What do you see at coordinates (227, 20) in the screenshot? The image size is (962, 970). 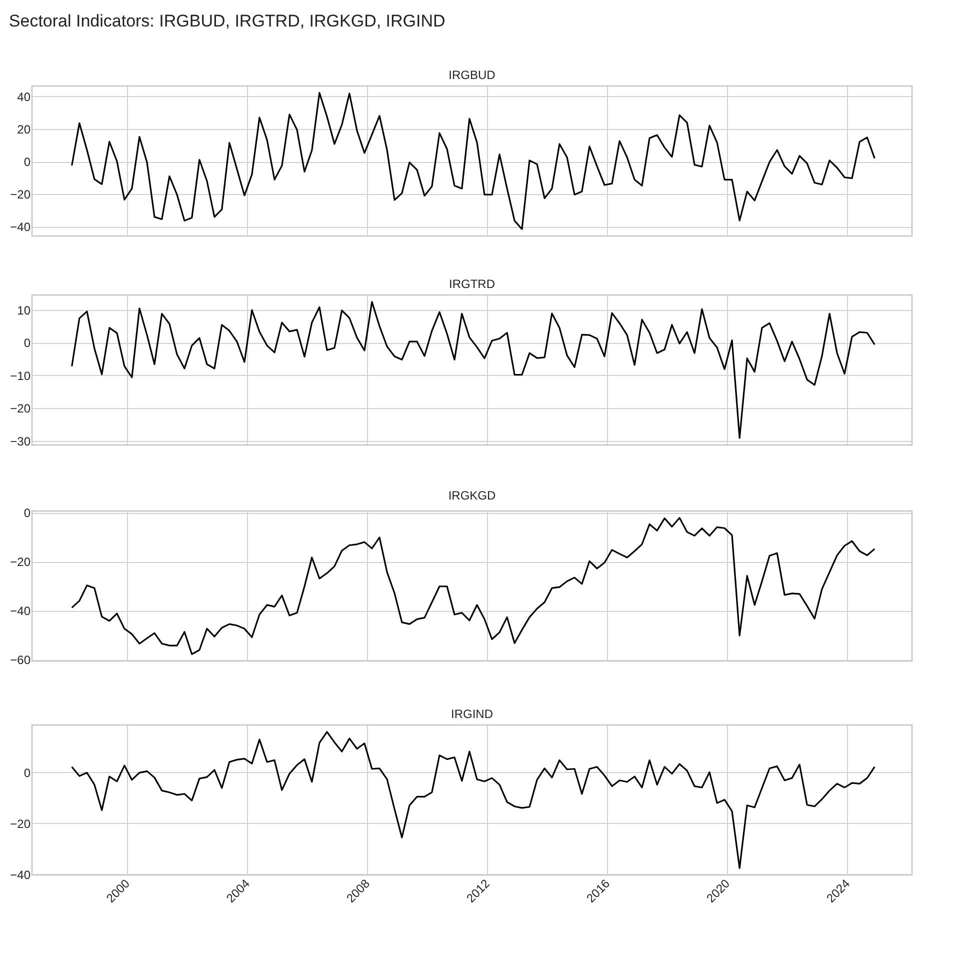 I see `chart-title: Sectoral Indicators: IRGBUD, IRGTRD, IRGKGD, IRGIND` at bounding box center [227, 20].